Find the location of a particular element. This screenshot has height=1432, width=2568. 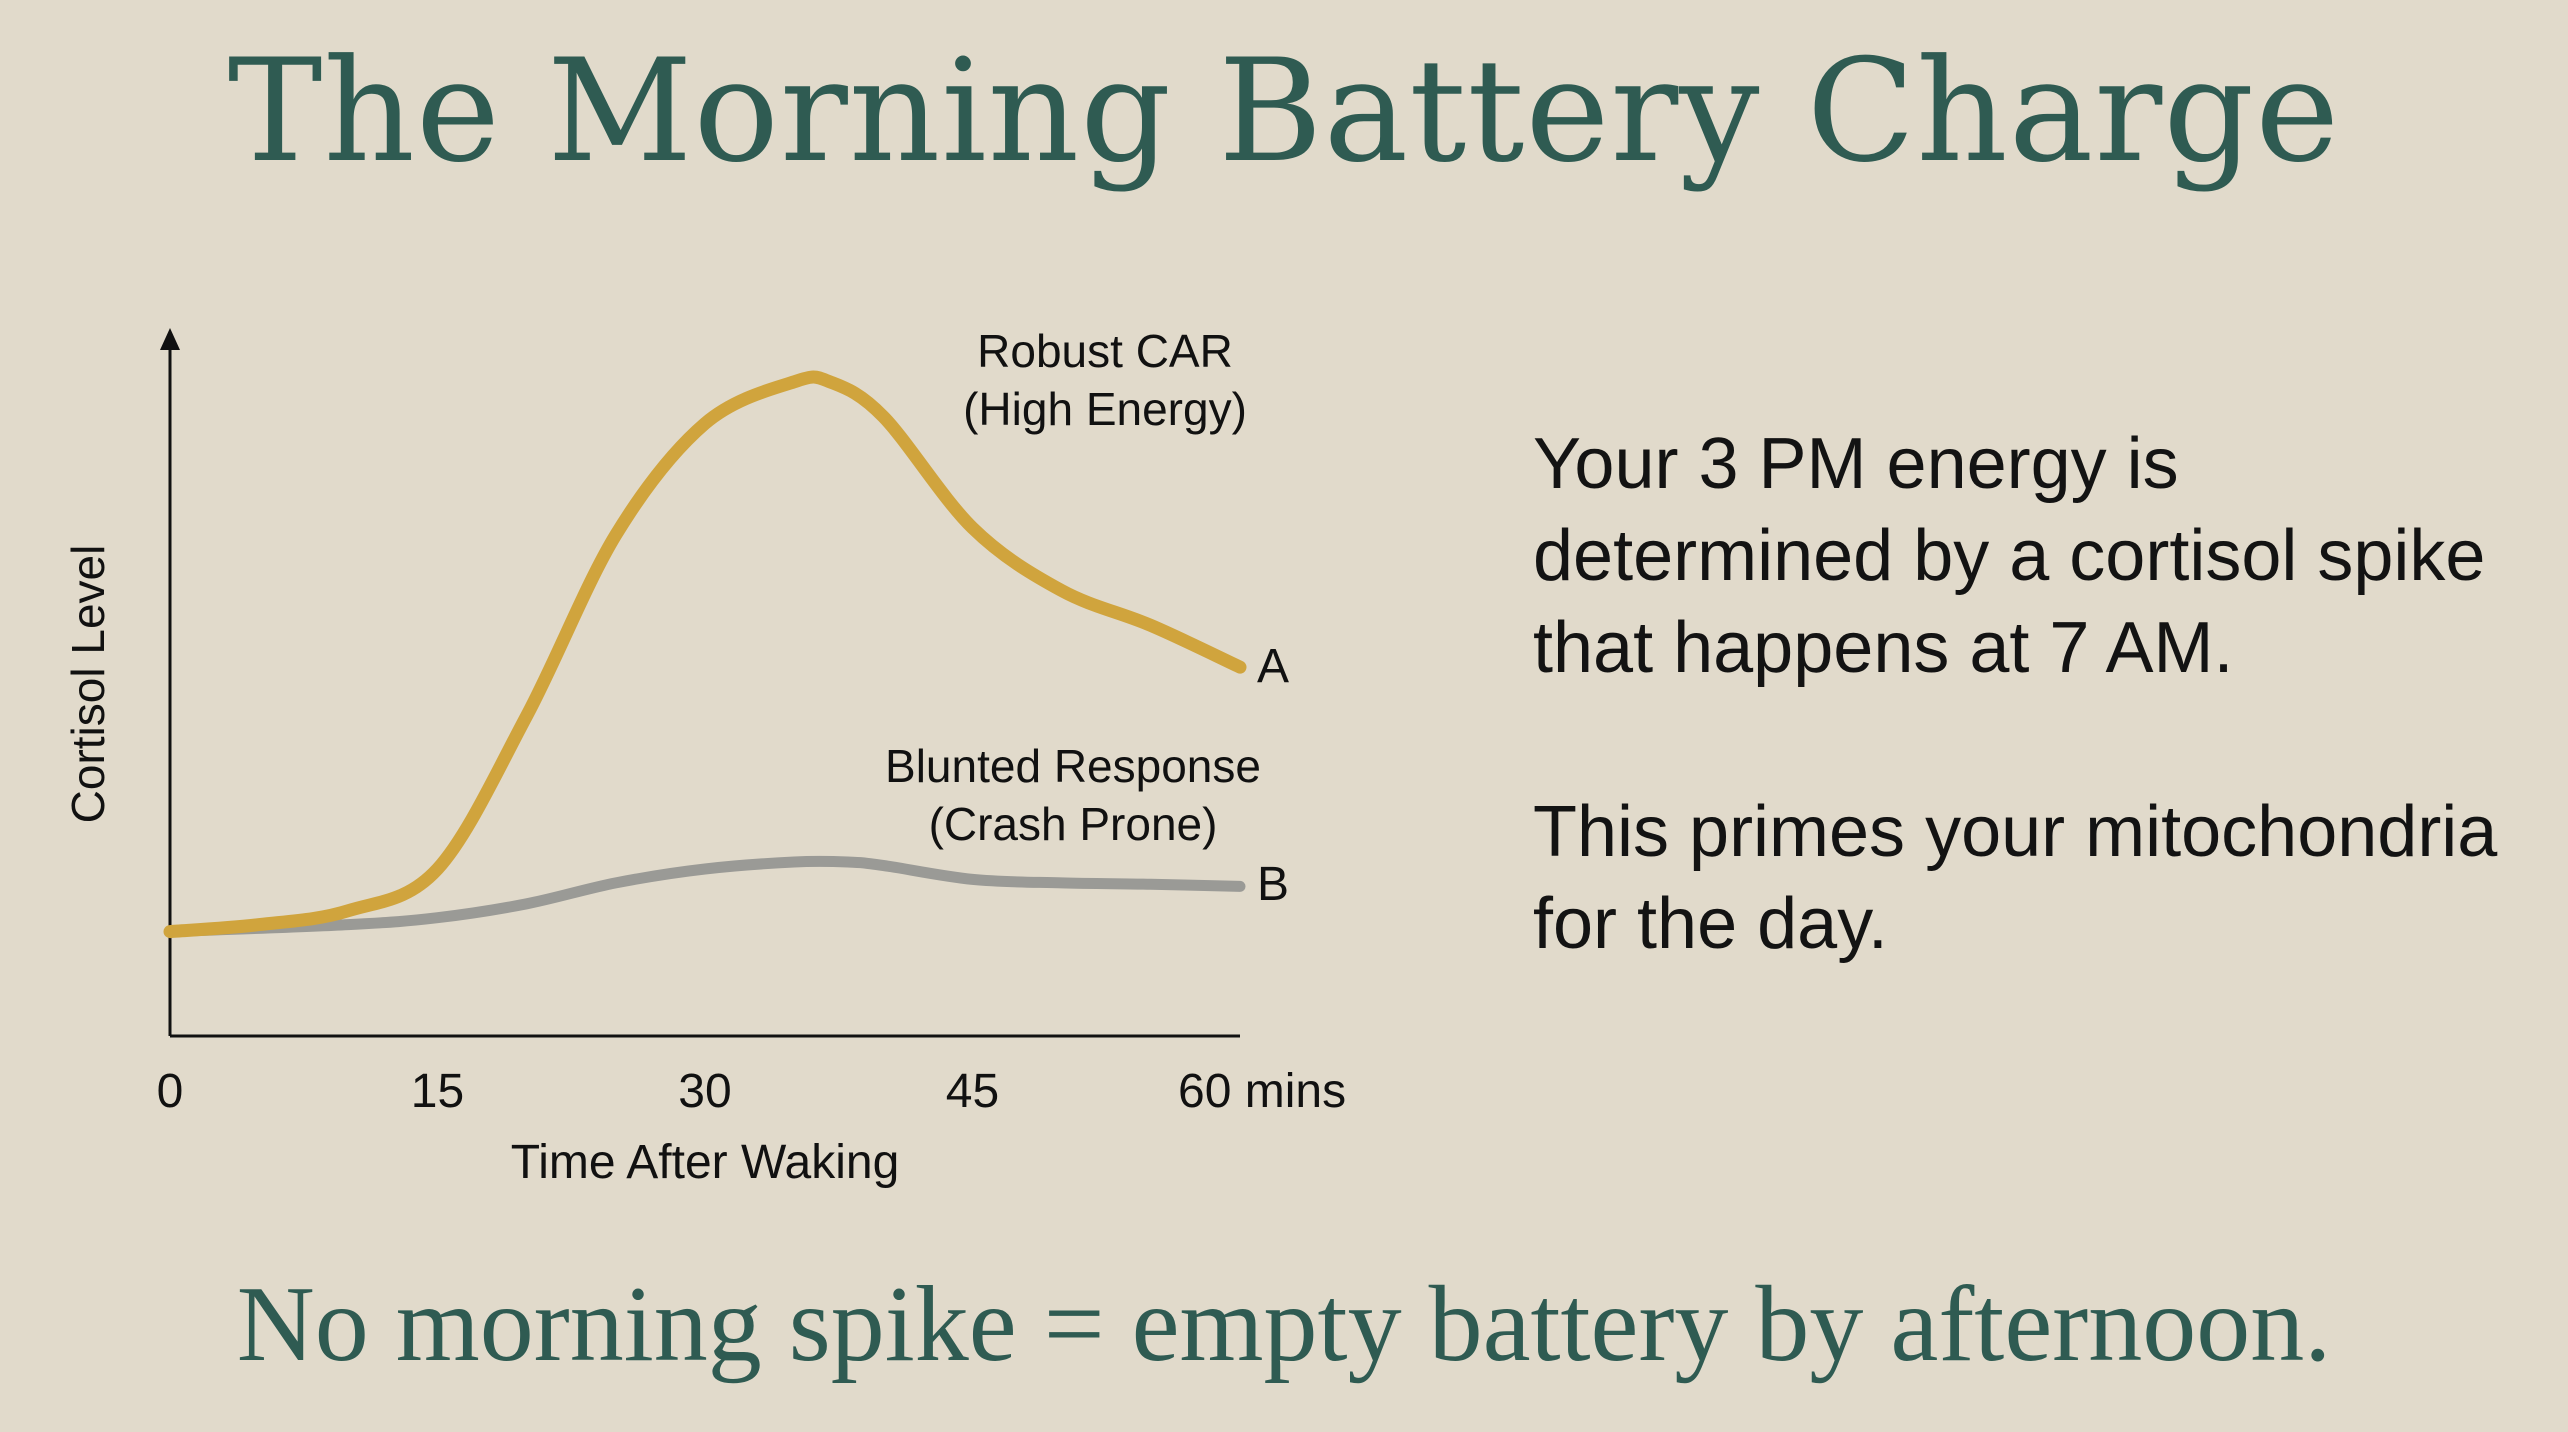

series-b-label-line-1: Blunted Response is located at coordinates (1073, 766).